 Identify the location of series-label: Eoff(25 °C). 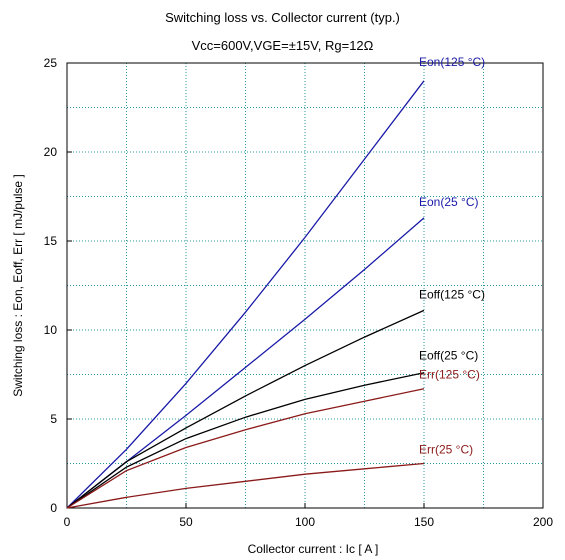
(448, 356).